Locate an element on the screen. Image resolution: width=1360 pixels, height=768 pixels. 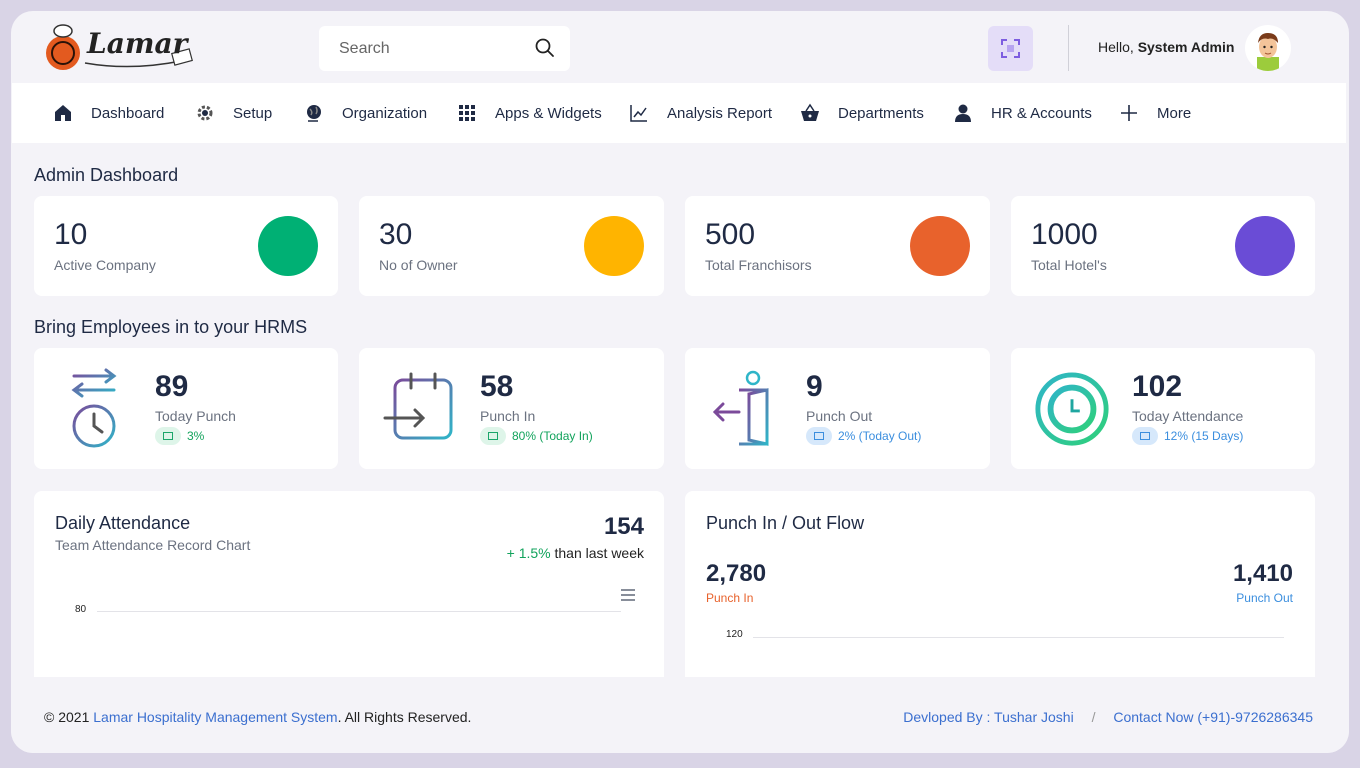
copyright-prefix: © 2021 is located at coordinates (67, 717).